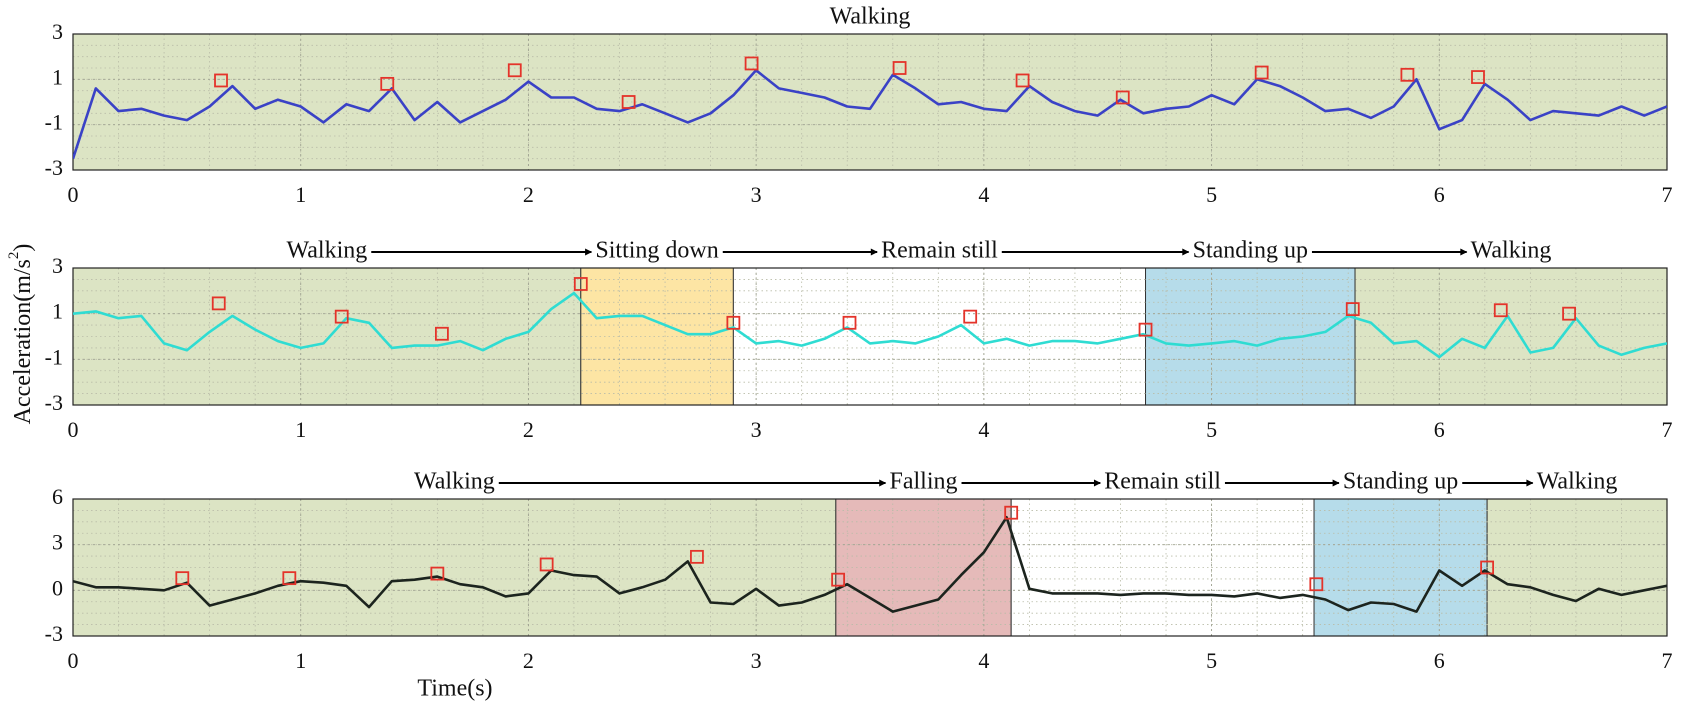  What do you see at coordinates (57, 496) in the screenshot?
I see `y-tick-label: 6` at bounding box center [57, 496].